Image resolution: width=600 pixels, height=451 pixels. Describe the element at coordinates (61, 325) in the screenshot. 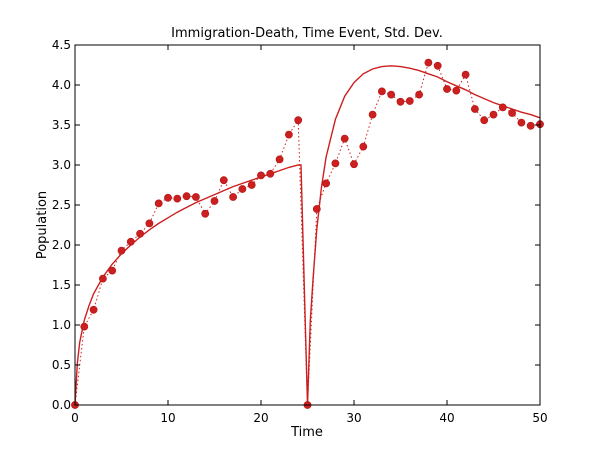

I see `y-tick-label: 1.0` at that location.